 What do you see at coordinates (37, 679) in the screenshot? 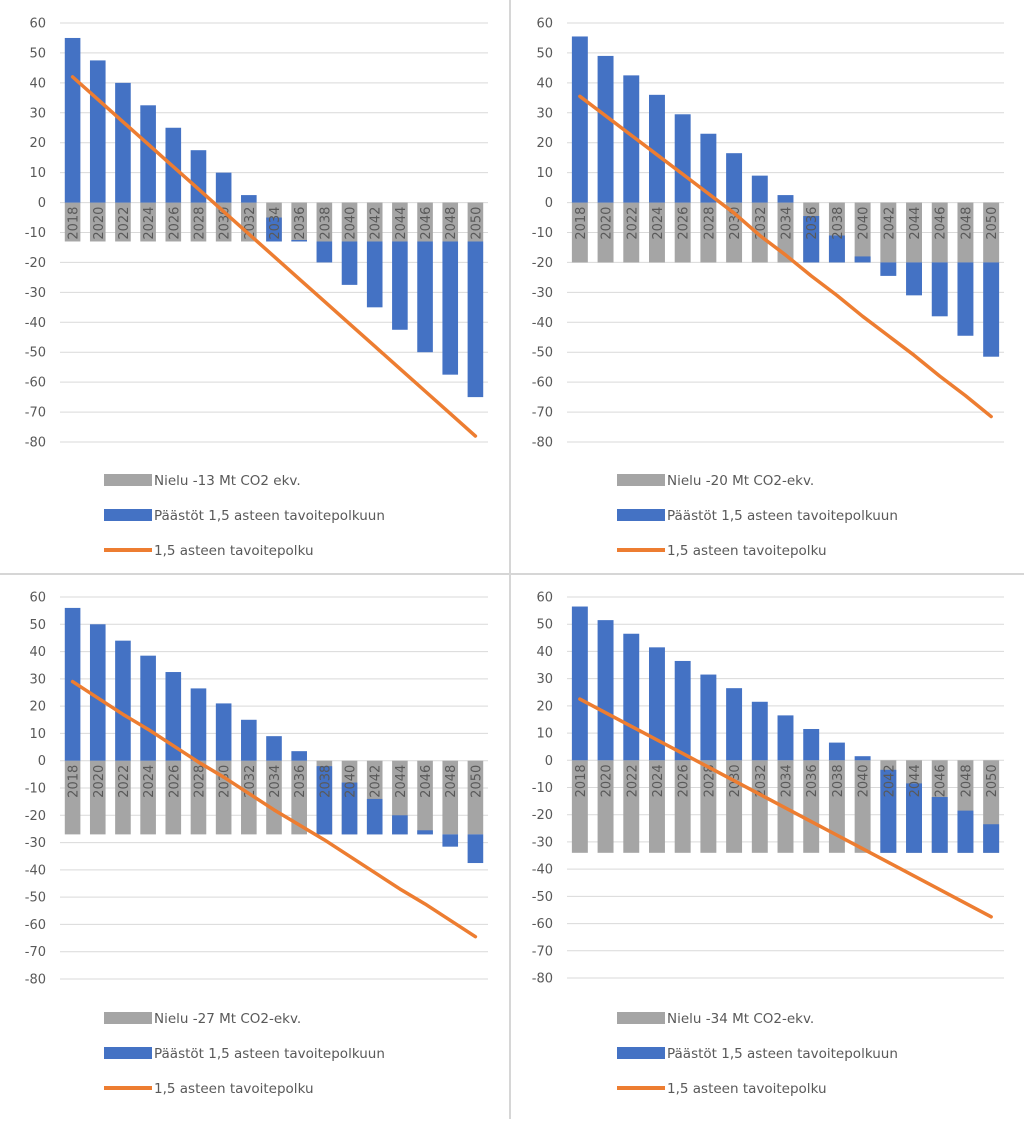
I see `y-tick-label: 30` at bounding box center [37, 679].